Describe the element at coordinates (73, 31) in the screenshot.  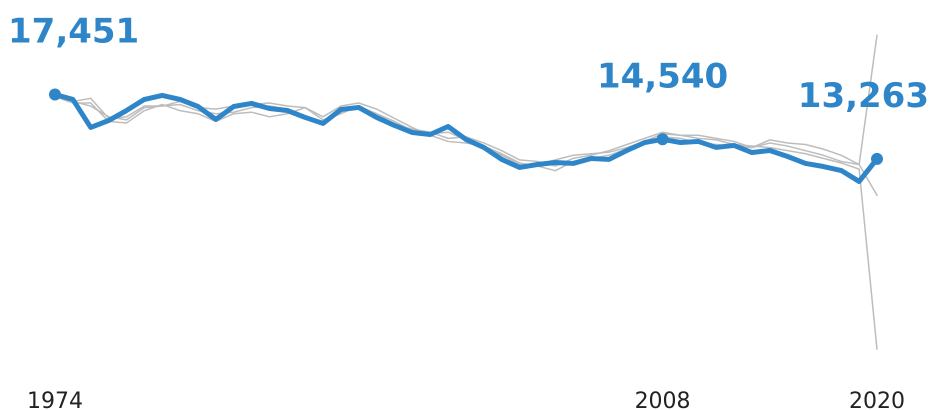
I see `value-label: 17,451` at that location.